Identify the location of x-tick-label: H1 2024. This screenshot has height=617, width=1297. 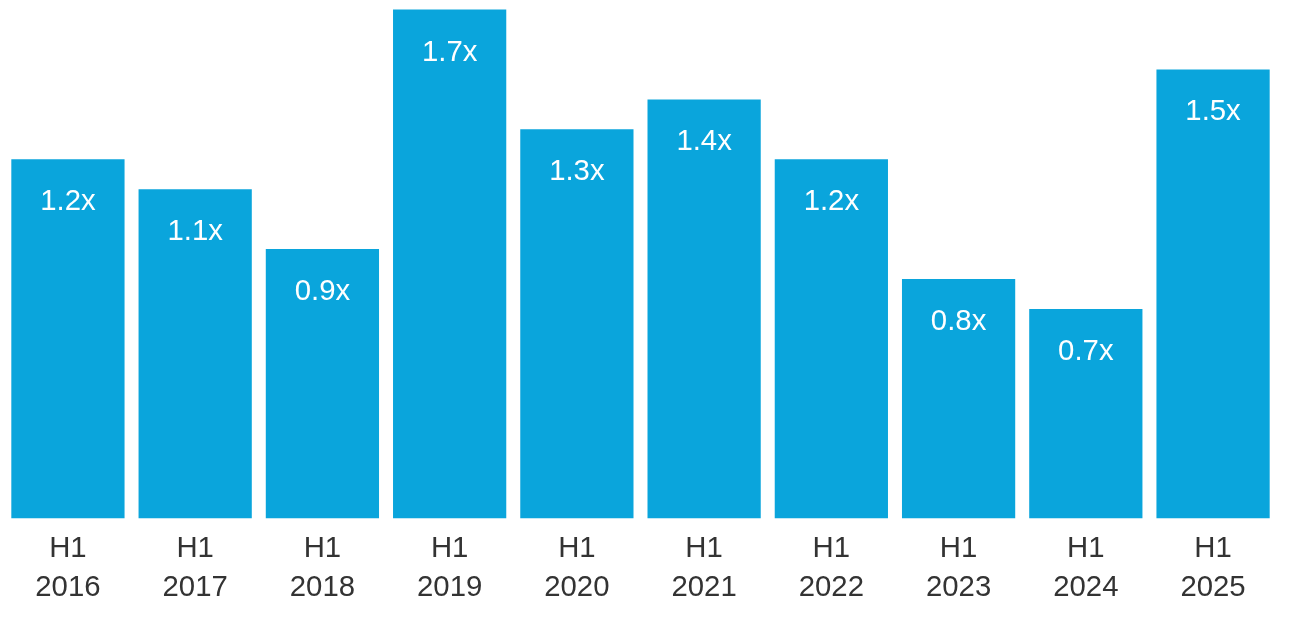
(1086, 566).